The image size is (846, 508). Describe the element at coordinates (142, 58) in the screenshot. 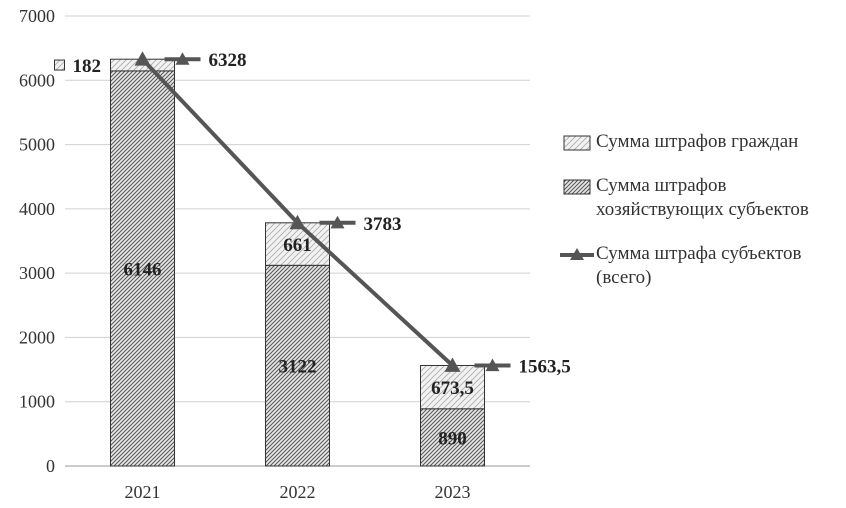

I see `total-marker-2021` at that location.